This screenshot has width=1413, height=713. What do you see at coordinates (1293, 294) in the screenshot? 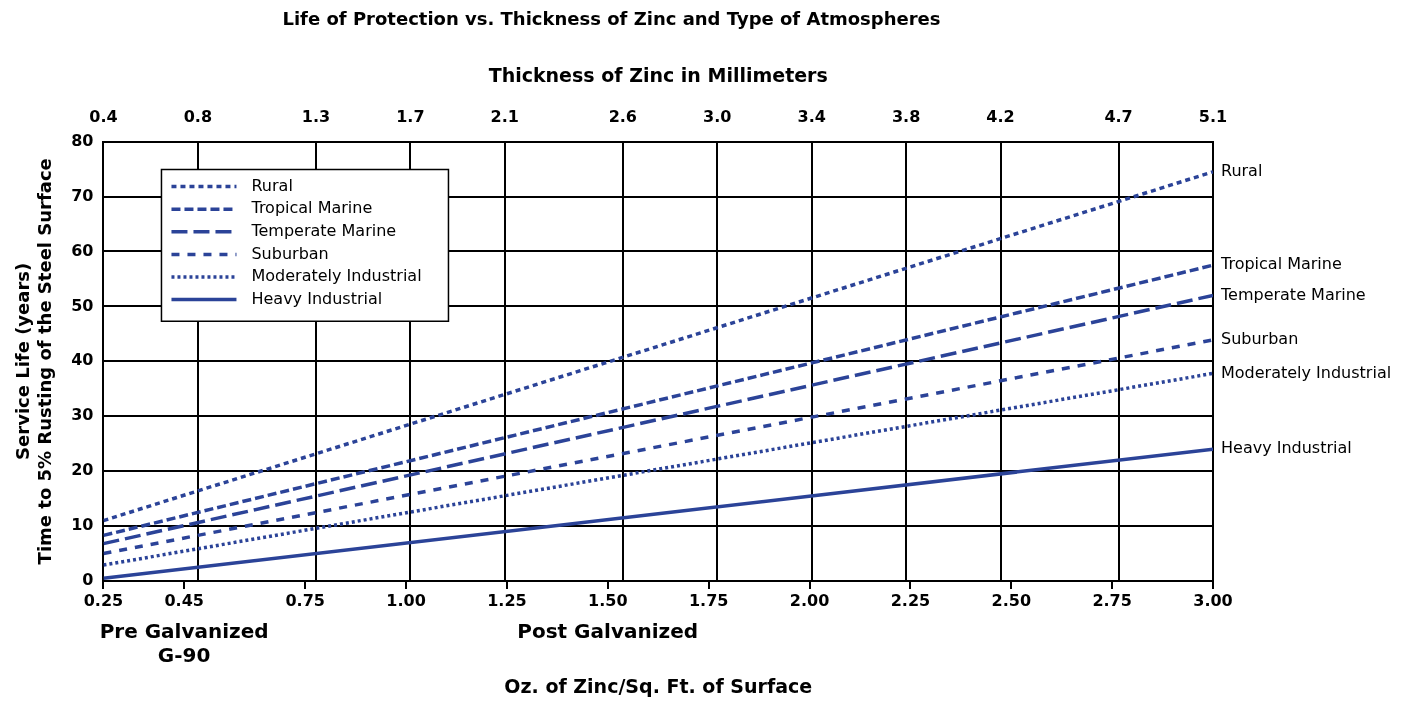
I see `text: Temperate Marine` at bounding box center [1293, 294].